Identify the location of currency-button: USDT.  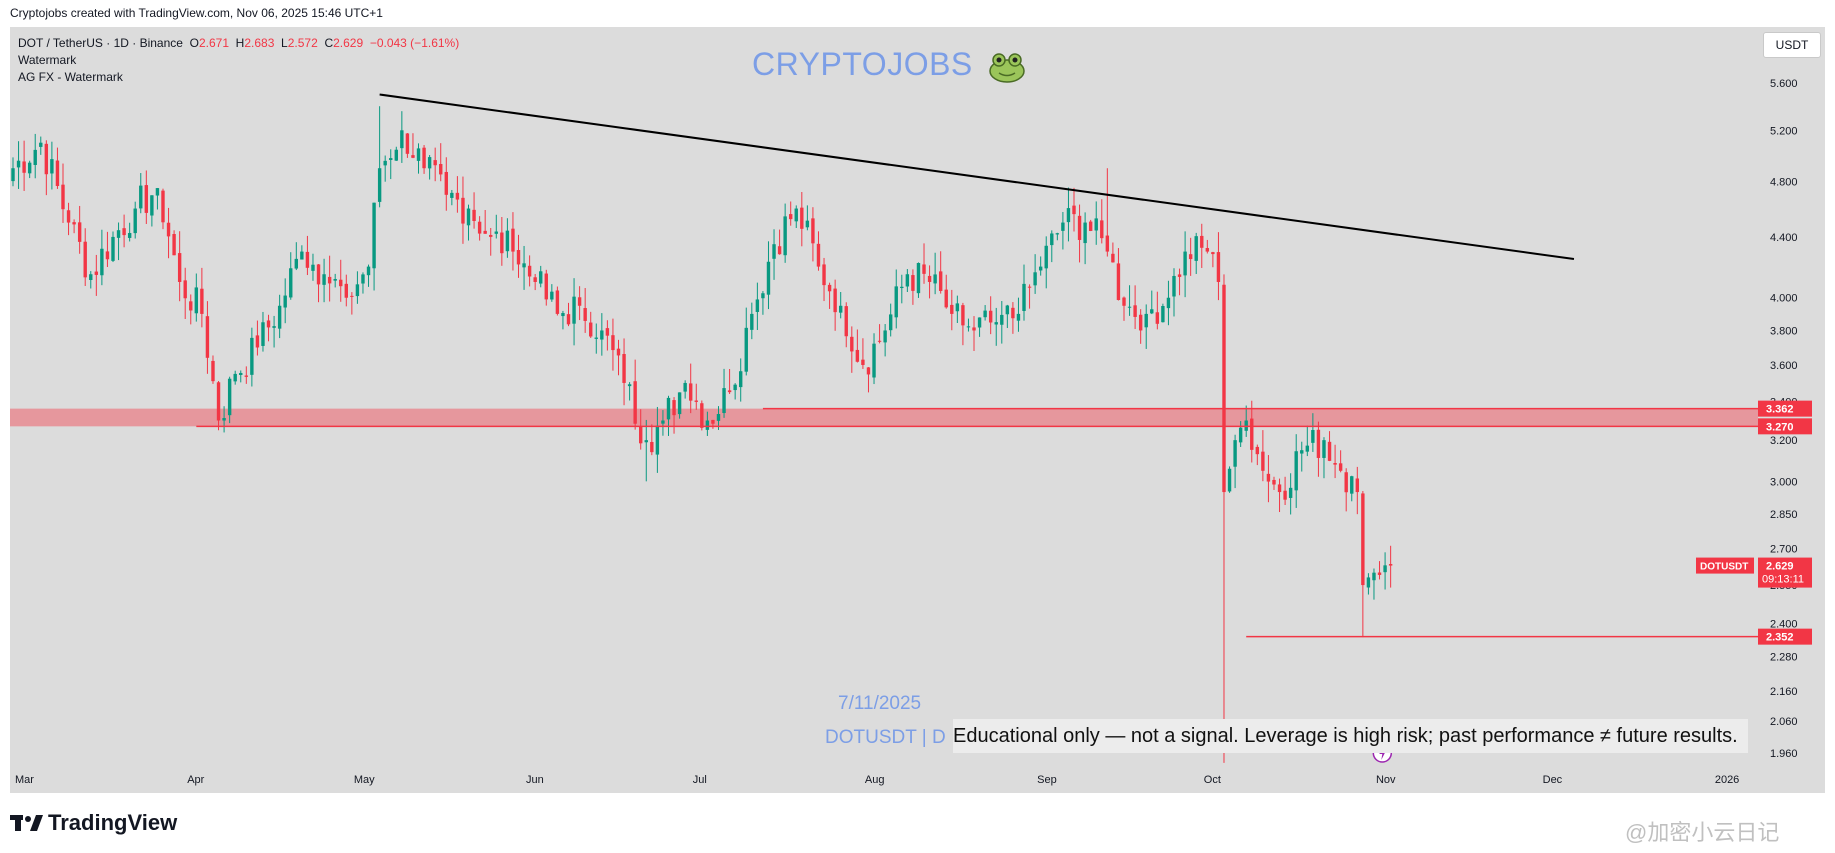
(1792, 45).